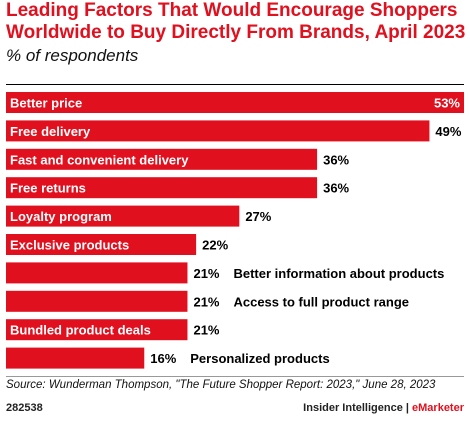 Image resolution: width=470 pixels, height=422 pixels. Describe the element at coordinates (235, 376) in the screenshot. I see `source-divider` at that location.